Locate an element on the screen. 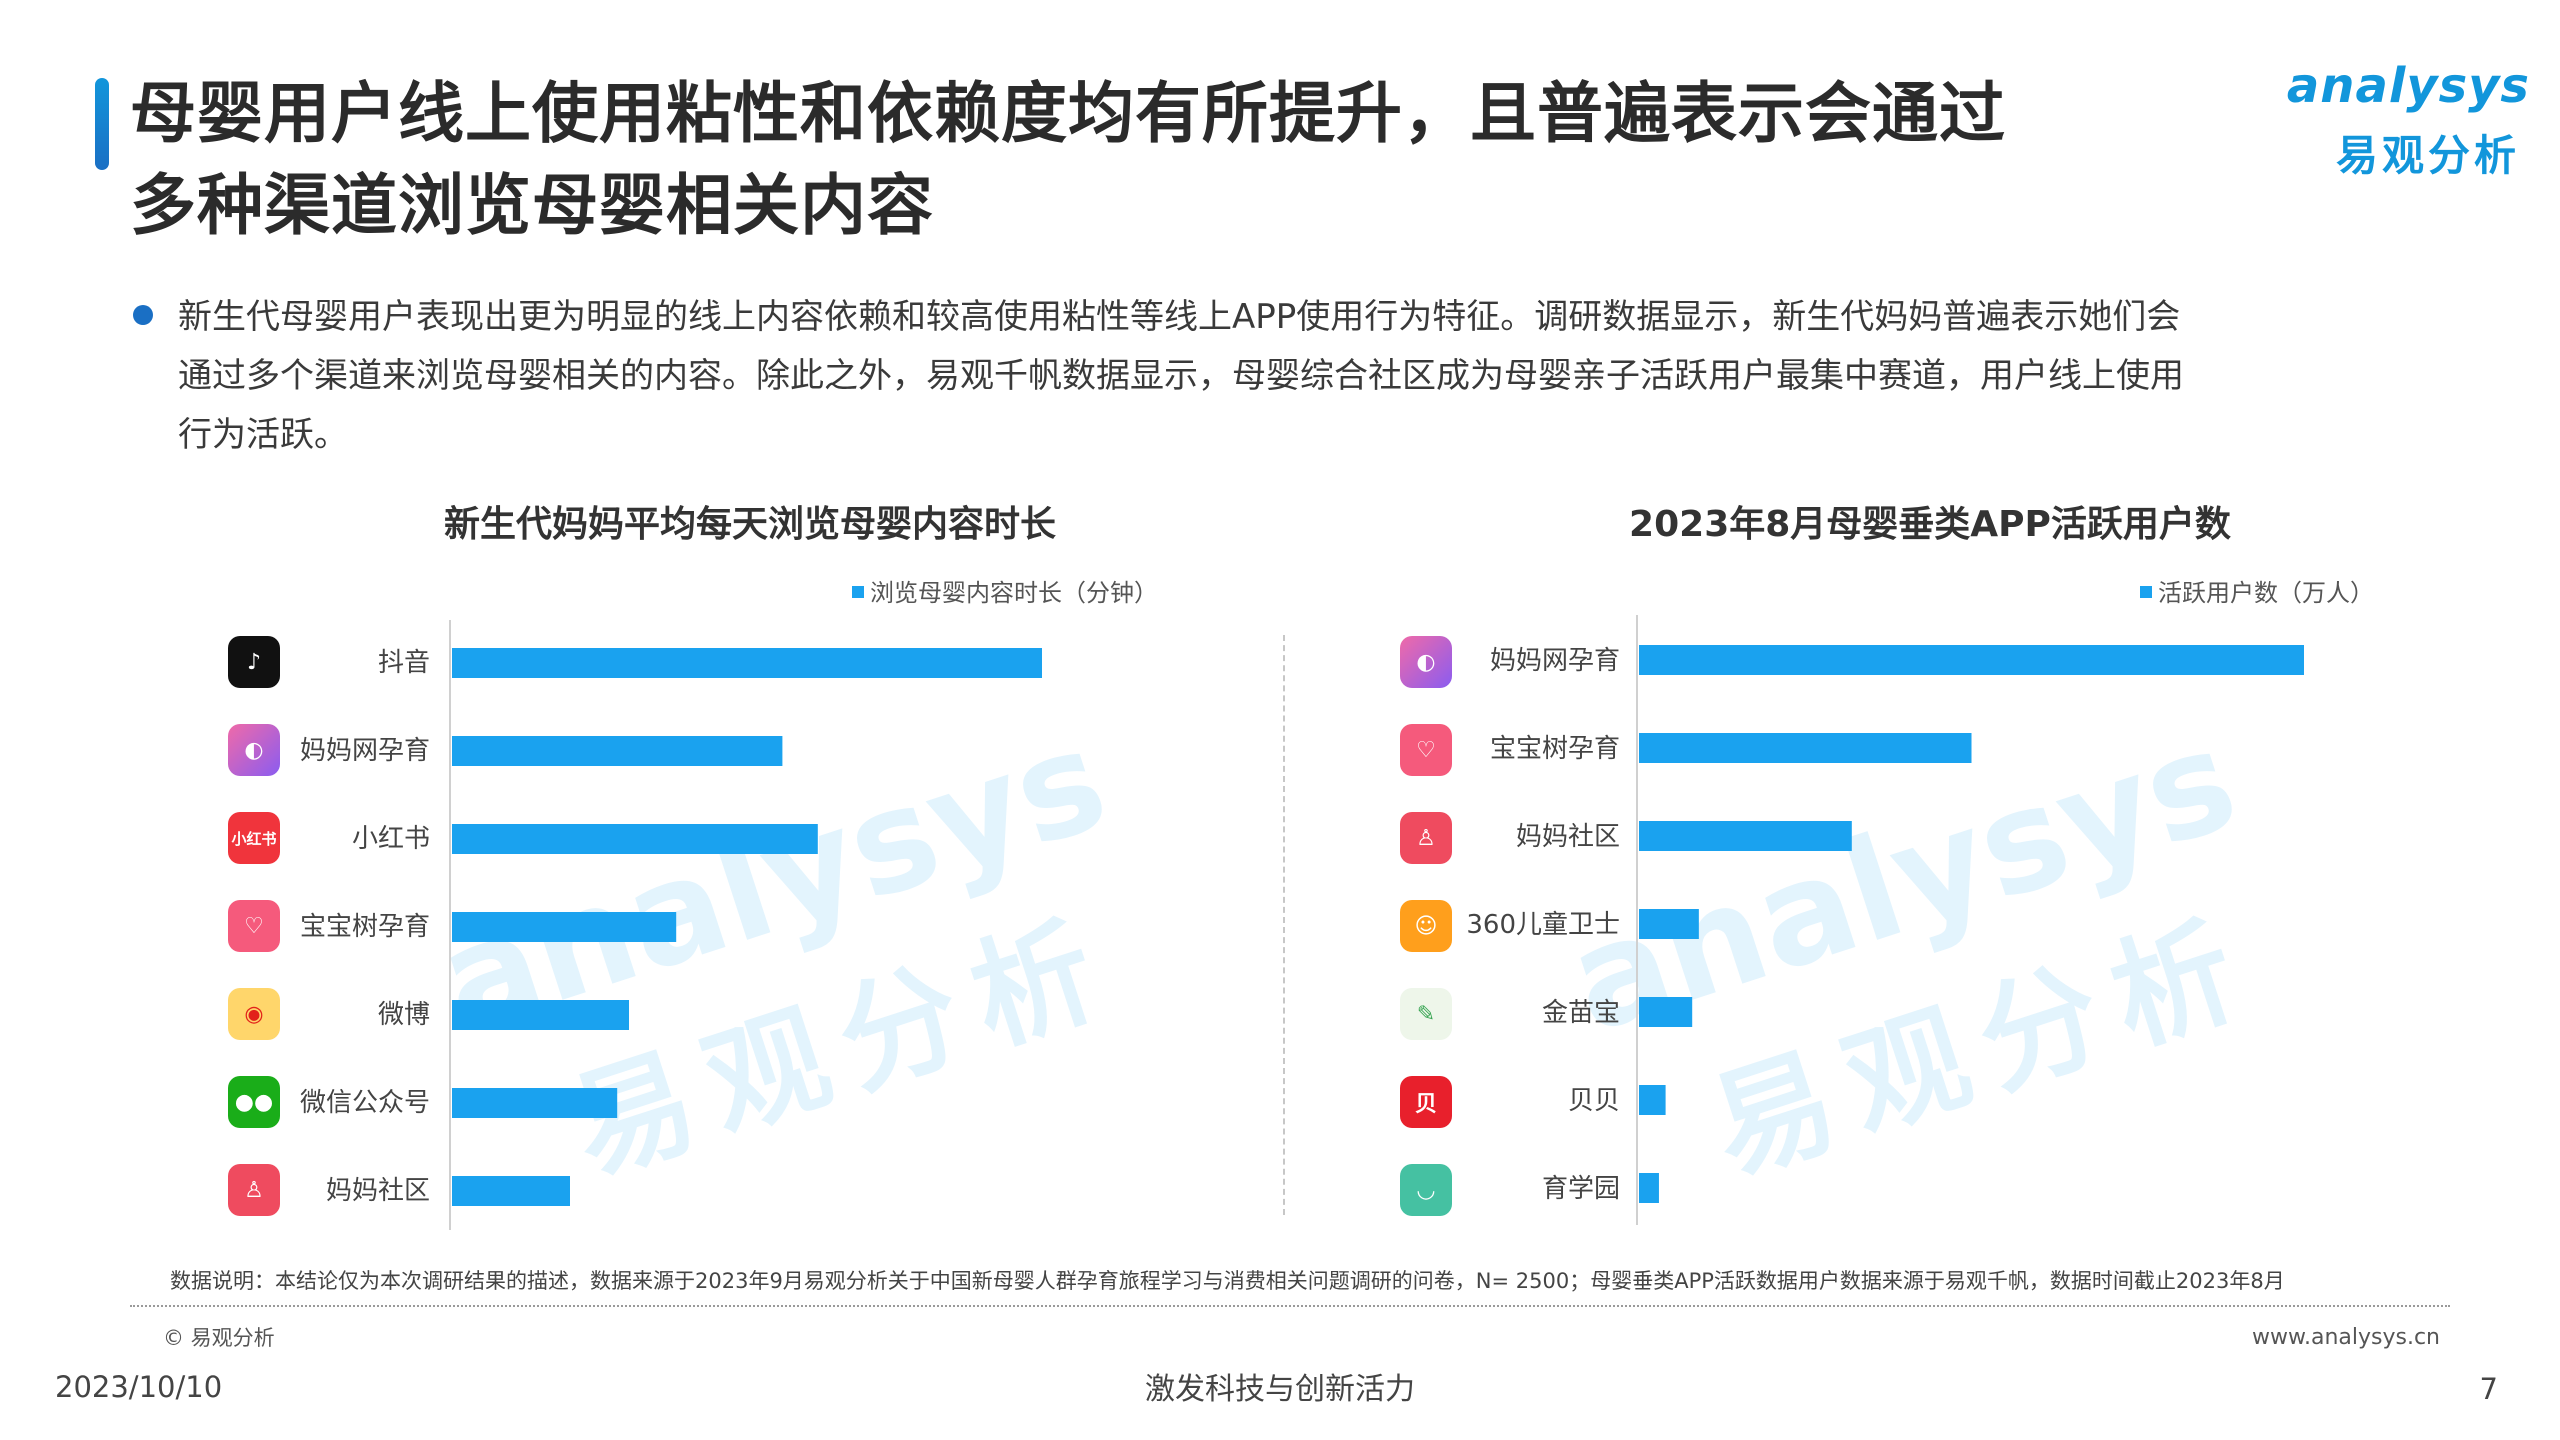 The height and width of the screenshot is (1440, 2560). chart-1-category-label: 小红书 is located at coordinates (390, 839).